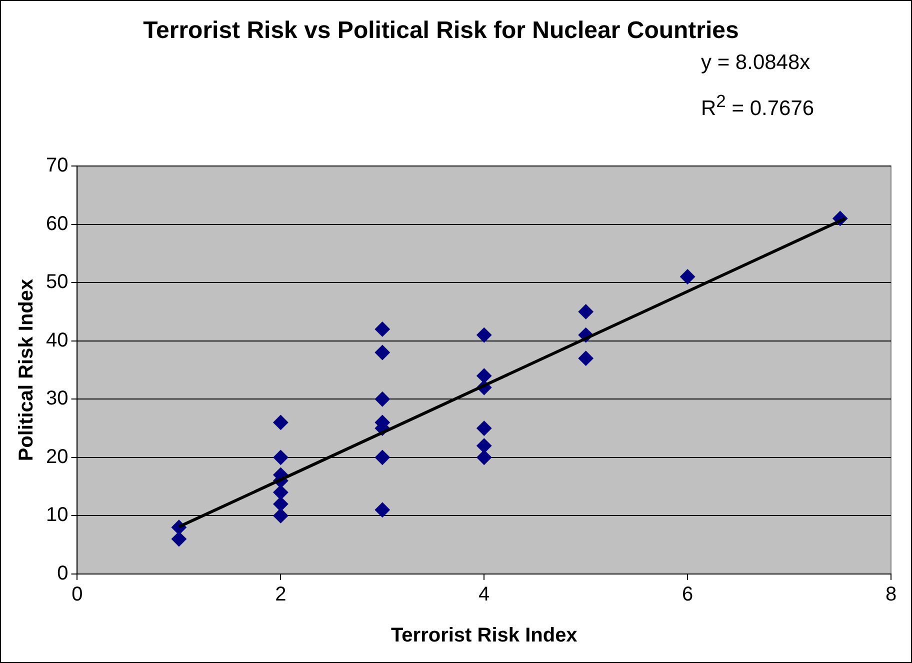  What do you see at coordinates (62, 573) in the screenshot?
I see `y-tick-label: 0` at bounding box center [62, 573].